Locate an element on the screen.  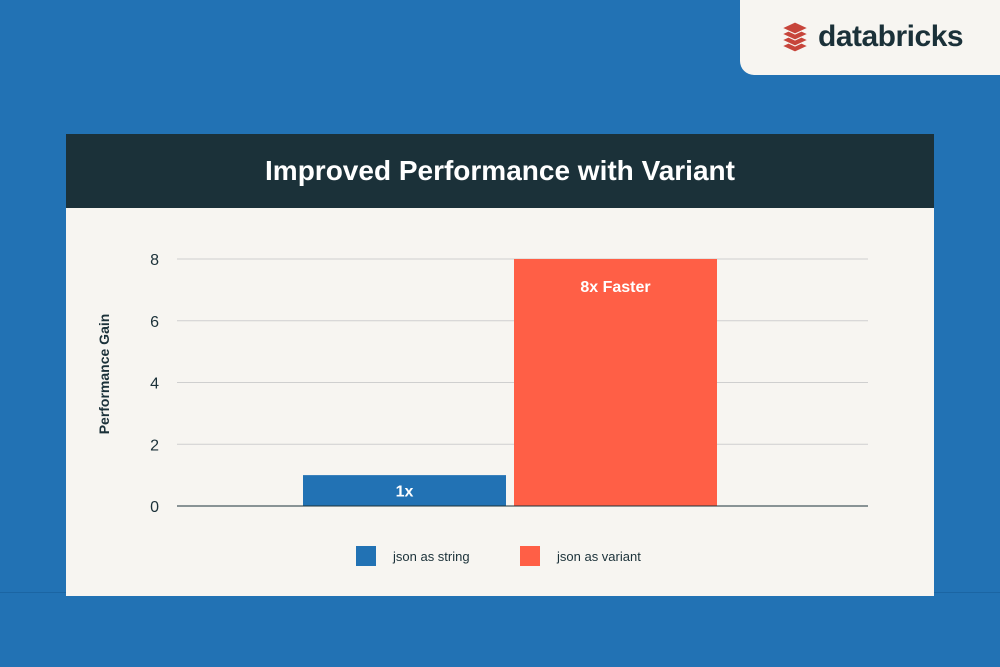
y-axis-label: Performance Gain is located at coordinates (104, 374).